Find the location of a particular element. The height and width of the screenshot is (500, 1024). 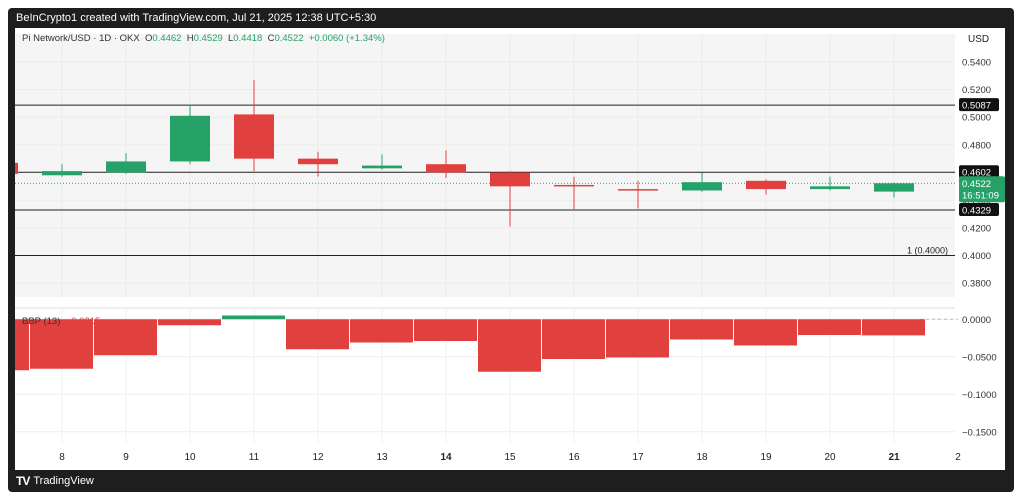

high-label: H is located at coordinates (190, 38).